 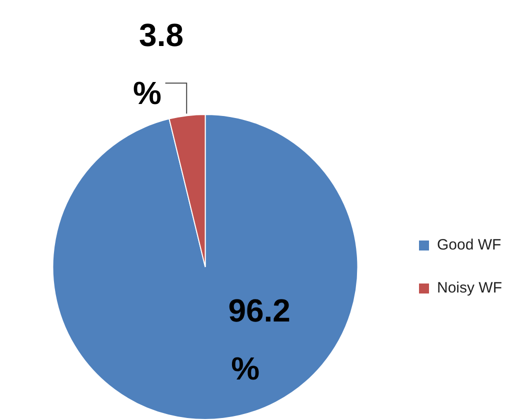 I want to click on data-label: 3.8%, so click(x=158, y=63).